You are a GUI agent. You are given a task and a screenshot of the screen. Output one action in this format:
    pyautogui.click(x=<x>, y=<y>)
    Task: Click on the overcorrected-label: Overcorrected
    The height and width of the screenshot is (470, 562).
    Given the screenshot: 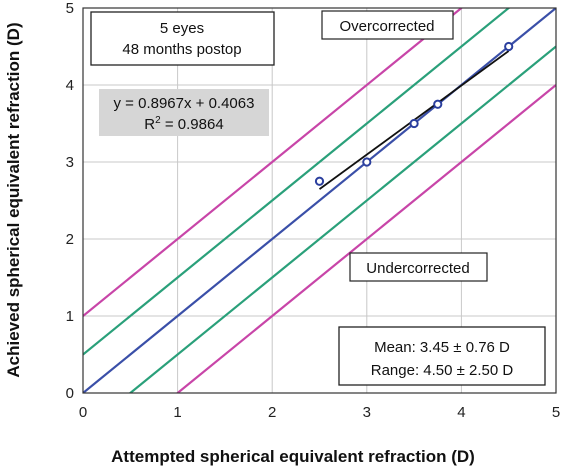 What is the action you would take?
    pyautogui.click(x=386, y=26)
    